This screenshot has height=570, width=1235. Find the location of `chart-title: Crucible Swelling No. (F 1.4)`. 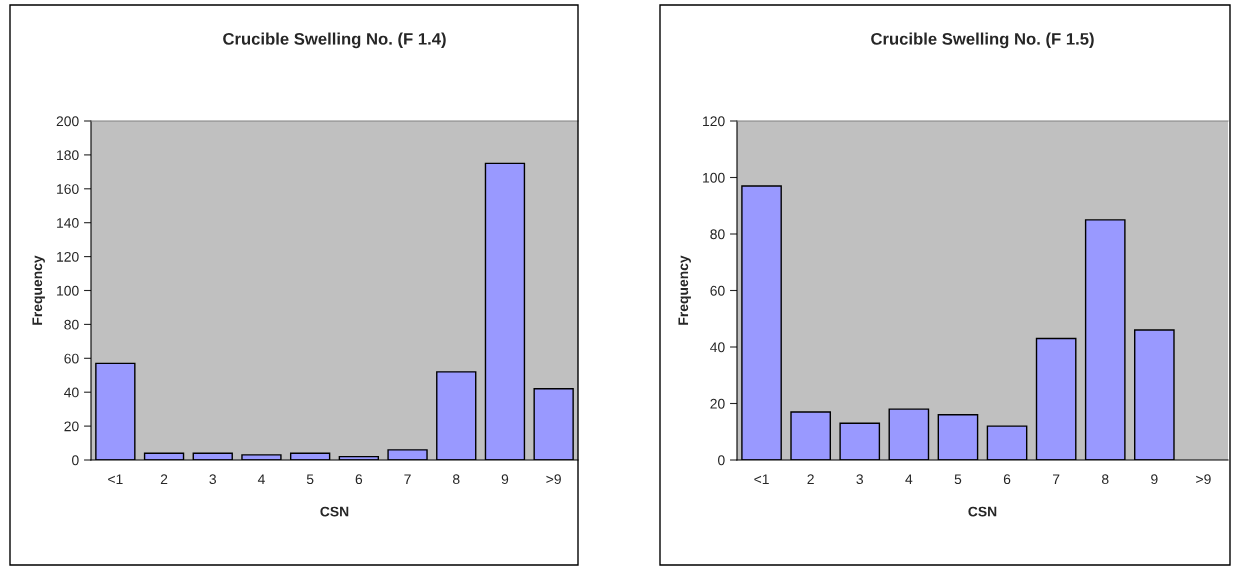

chart-title: Crucible Swelling No. (F 1.4) is located at coordinates (334, 40).